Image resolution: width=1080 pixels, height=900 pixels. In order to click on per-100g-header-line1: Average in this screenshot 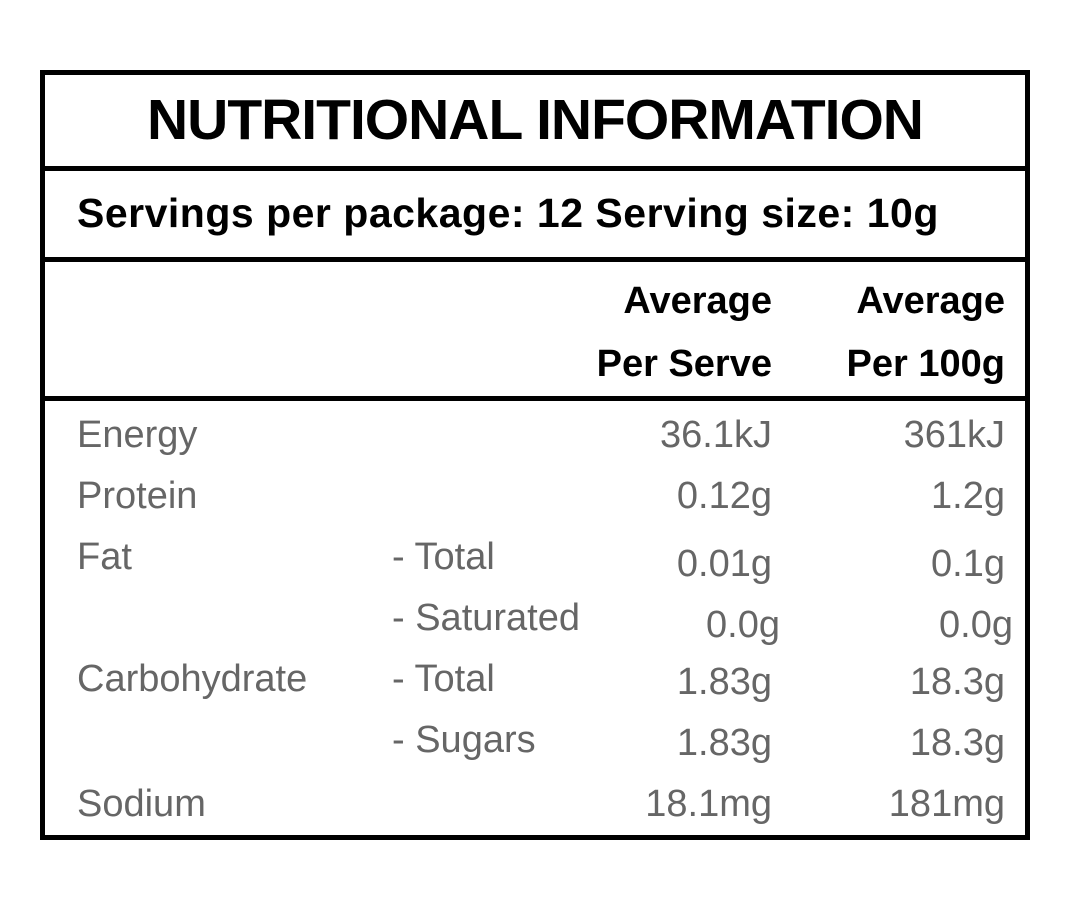, I will do `click(930, 301)`.